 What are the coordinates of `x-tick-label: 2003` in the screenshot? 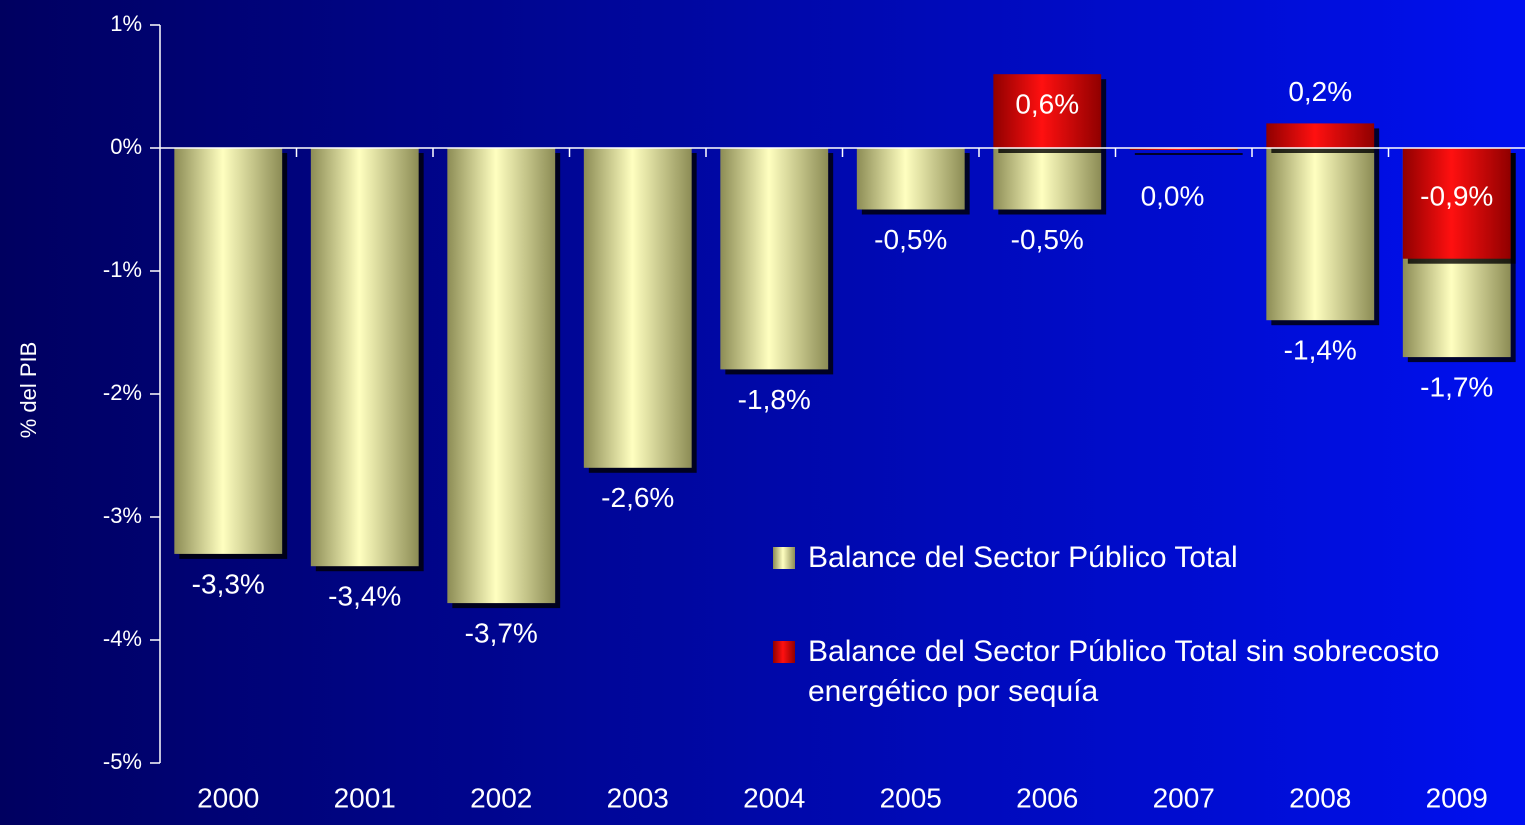 It's located at (638, 797).